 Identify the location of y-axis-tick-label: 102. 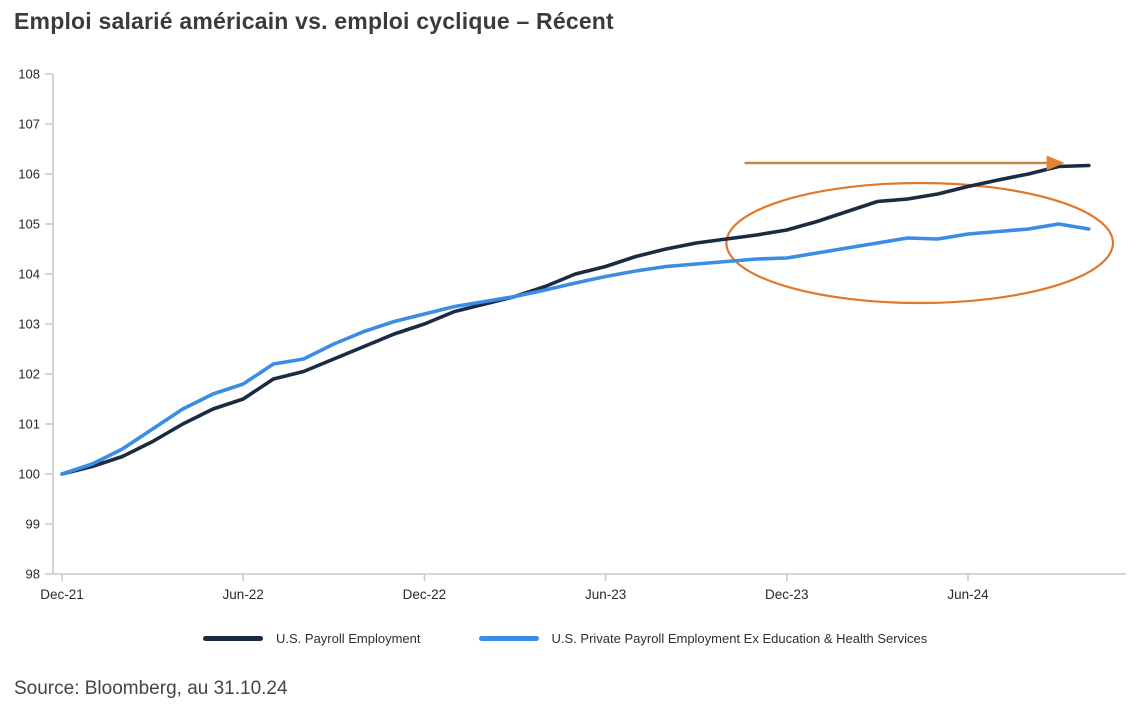
(29, 374).